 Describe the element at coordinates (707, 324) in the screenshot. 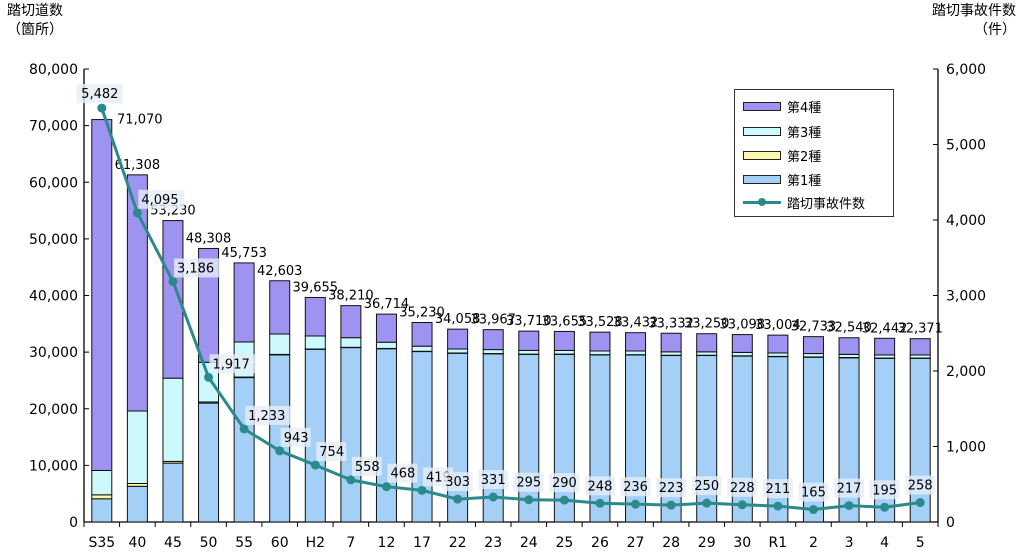

I see `bar-total-label: 33,250` at that location.